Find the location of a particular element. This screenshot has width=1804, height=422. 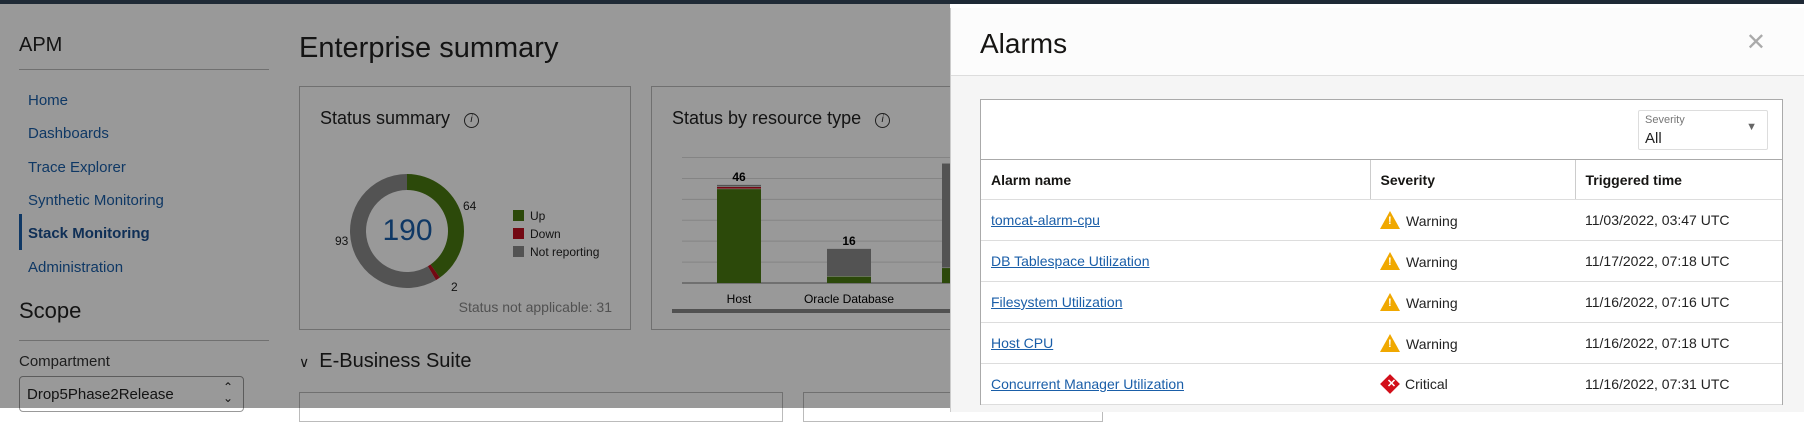

alarm-link: tomcat-alarm-cpu is located at coordinates (1045, 220).